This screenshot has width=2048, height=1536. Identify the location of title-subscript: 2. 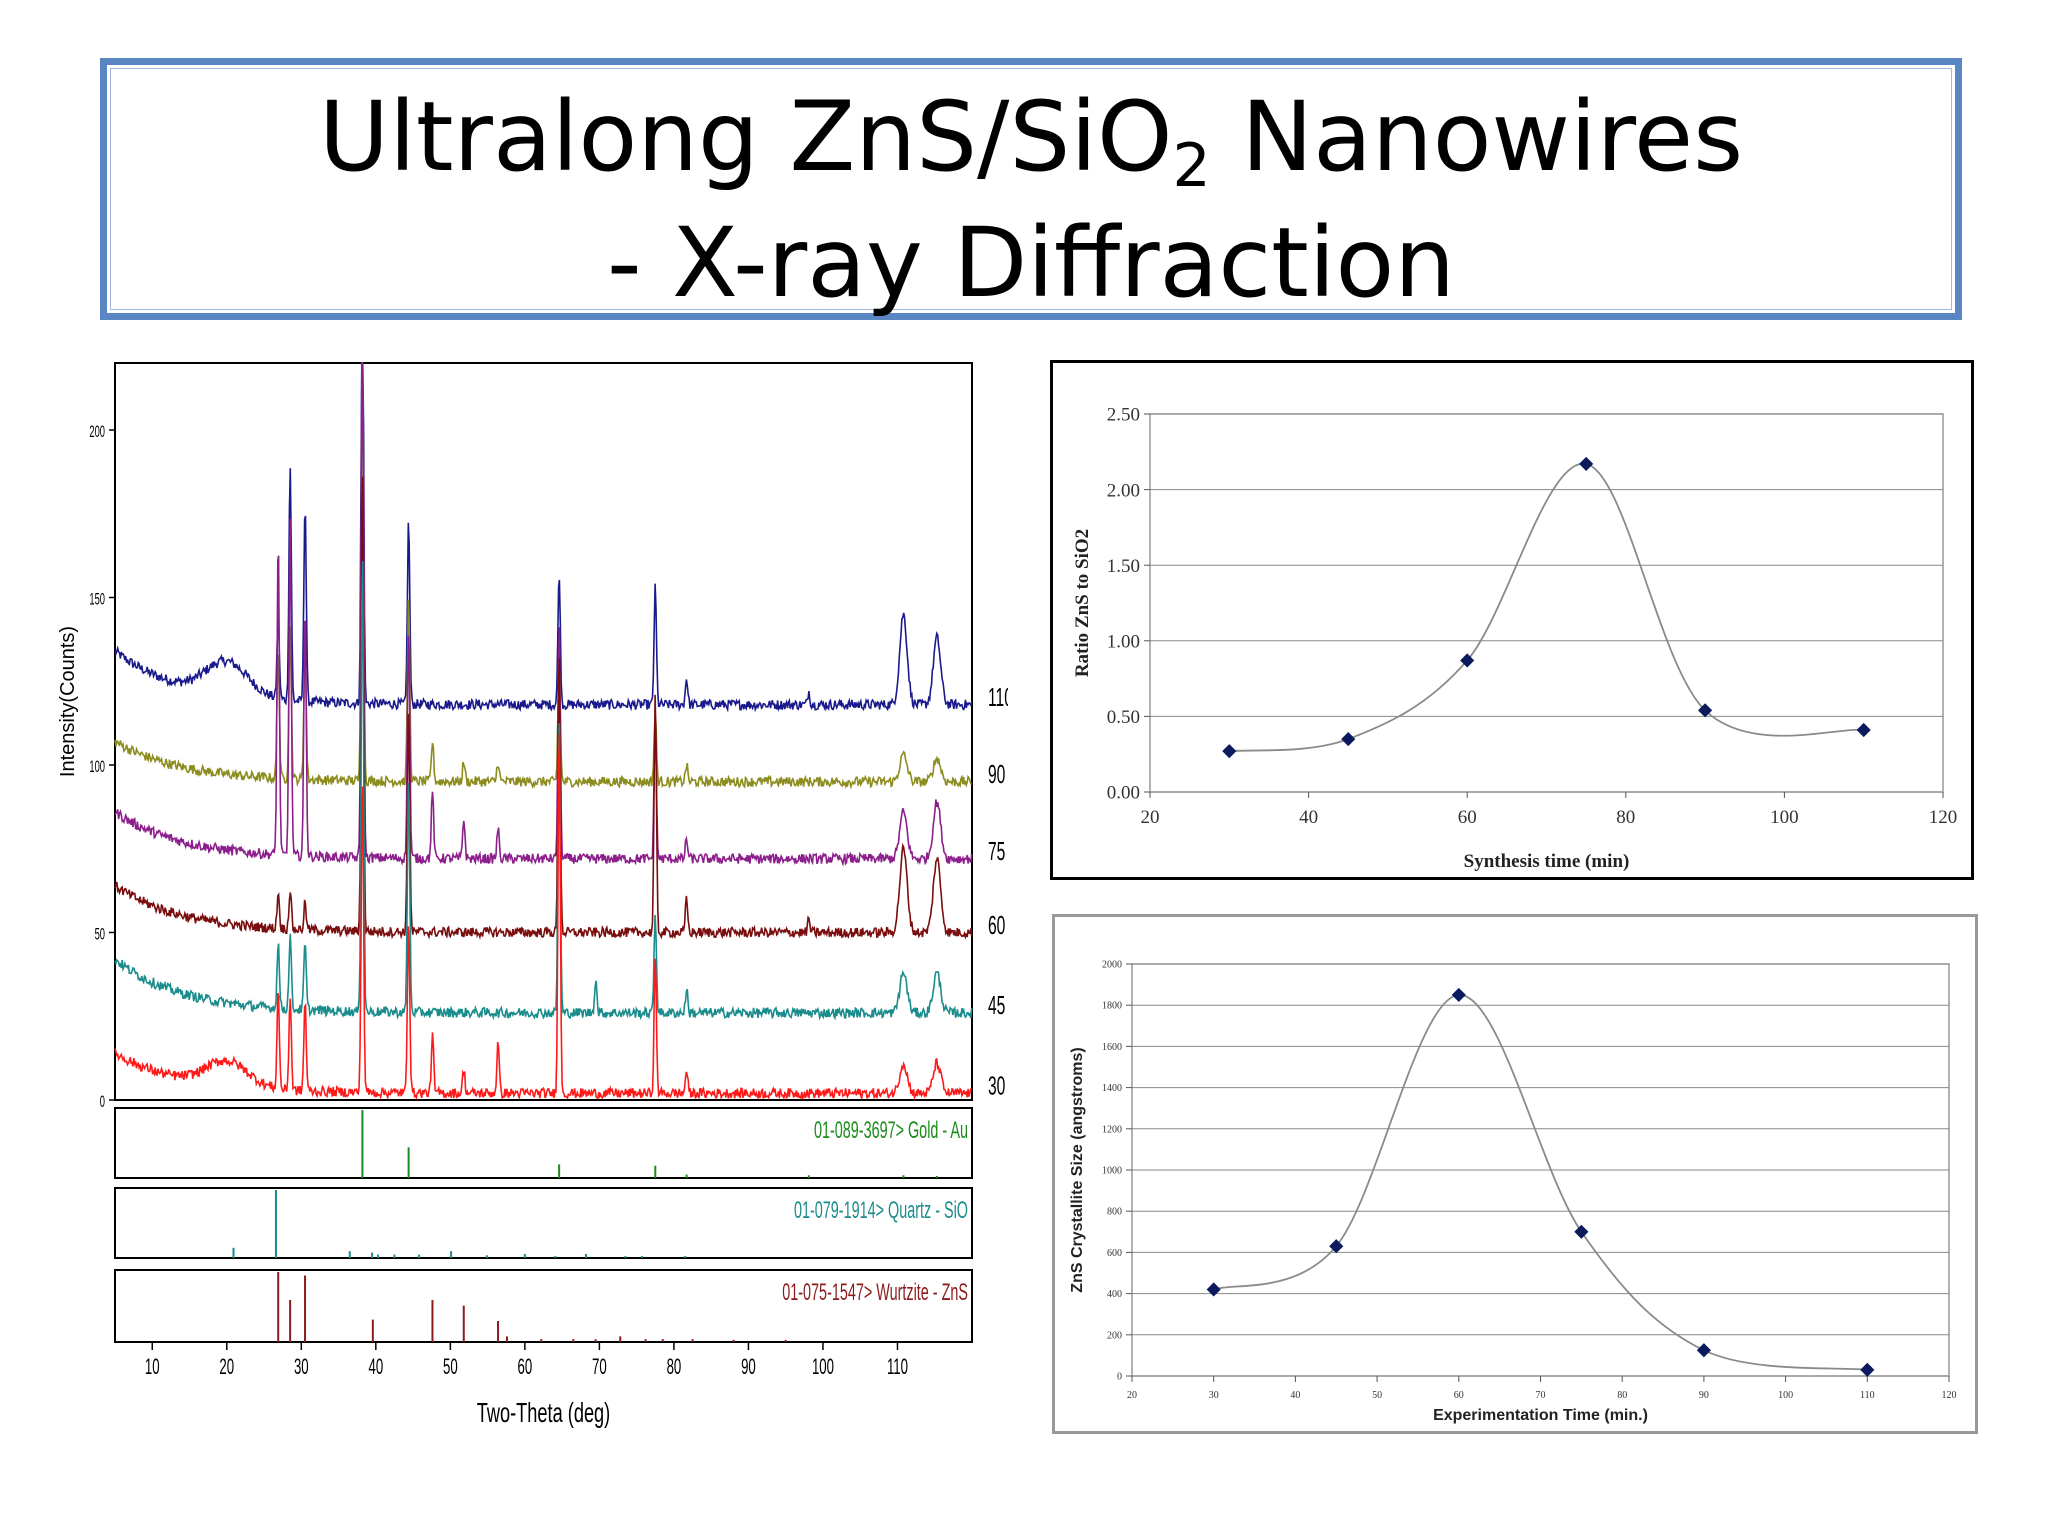
(1191, 166).